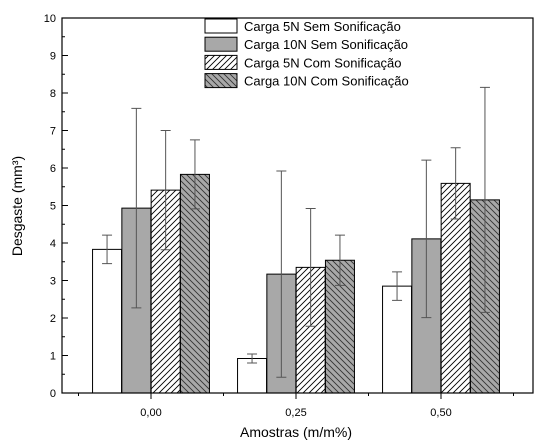 The height and width of the screenshot is (440, 535). I want to click on y-tick-label: 1, so click(53, 357).